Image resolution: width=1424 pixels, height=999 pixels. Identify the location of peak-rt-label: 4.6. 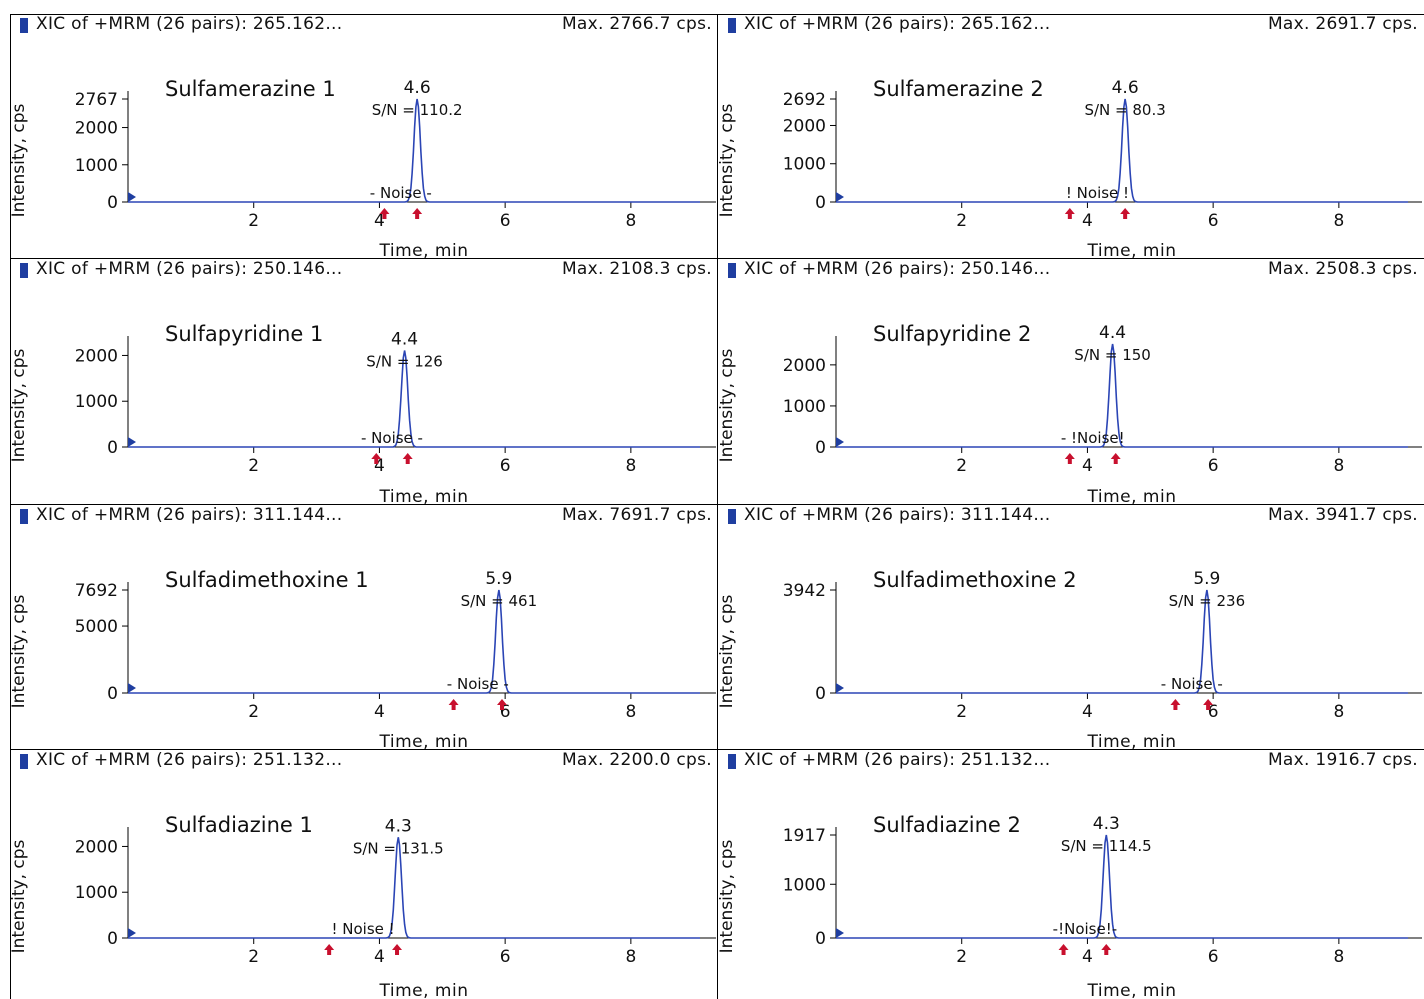
(1125, 88).